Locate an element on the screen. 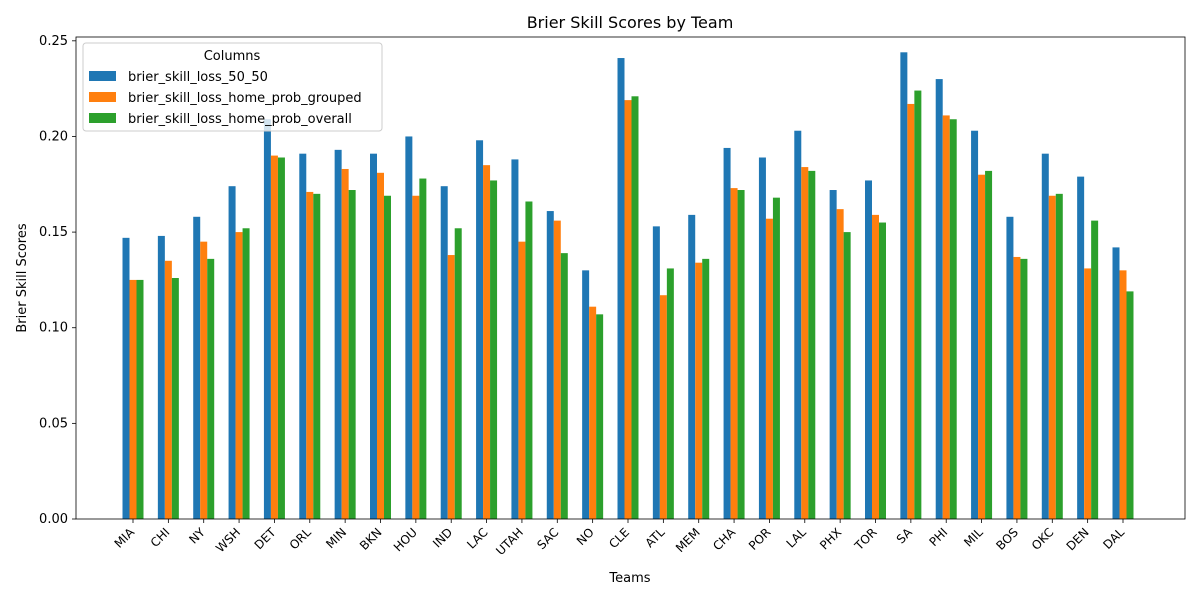  x-tick-label-cle: CLE is located at coordinates (619, 538).